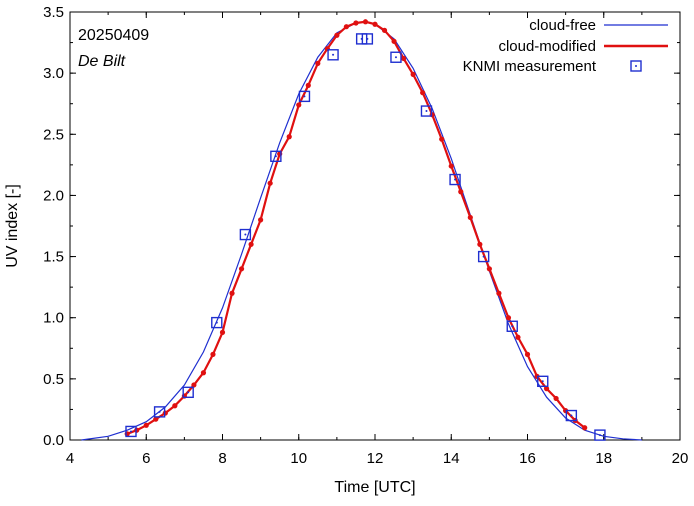 This screenshot has height=506, width=694. Describe the element at coordinates (70, 458) in the screenshot. I see `x-tick-label: 4` at that location.